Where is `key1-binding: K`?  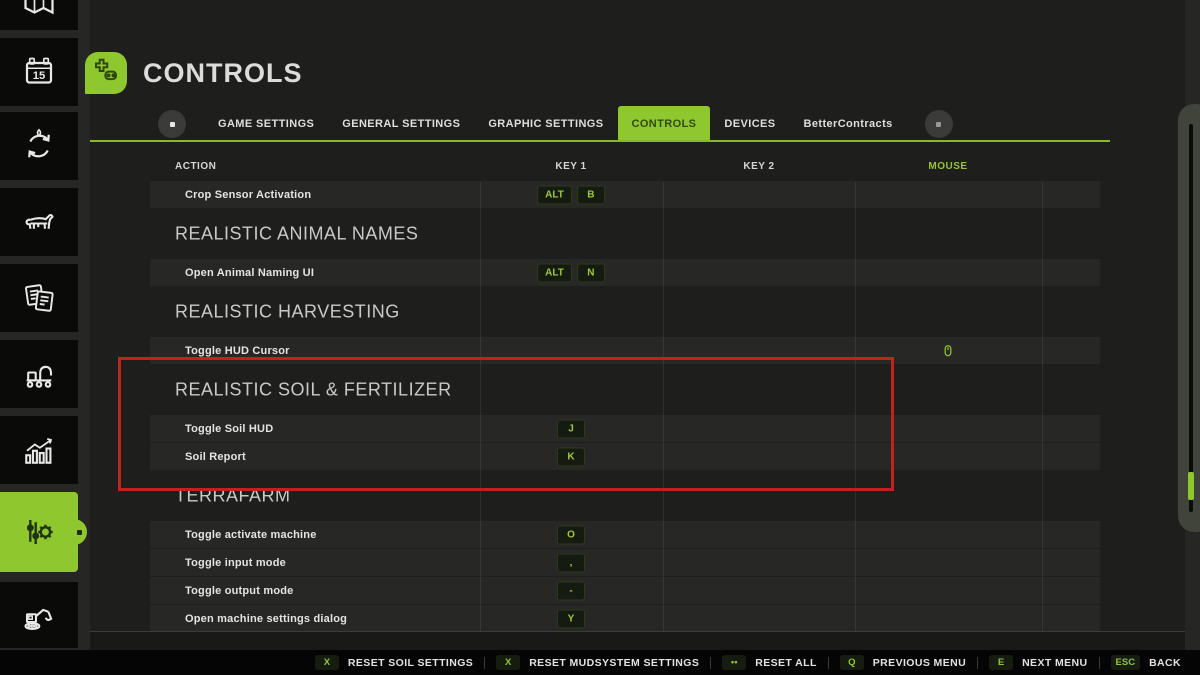
key1-binding: K is located at coordinates (571, 456).